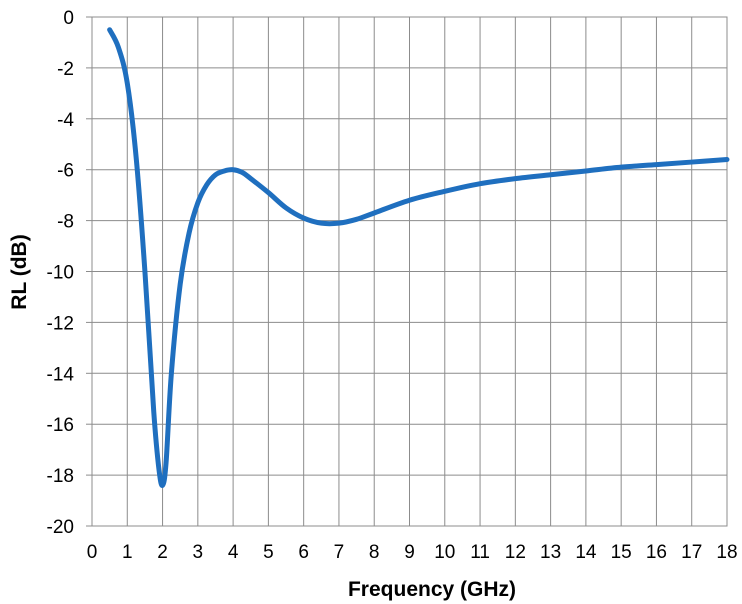 The height and width of the screenshot is (604, 742). Describe the element at coordinates (65, 222) in the screenshot. I see `y-tick-label: -8` at that location.